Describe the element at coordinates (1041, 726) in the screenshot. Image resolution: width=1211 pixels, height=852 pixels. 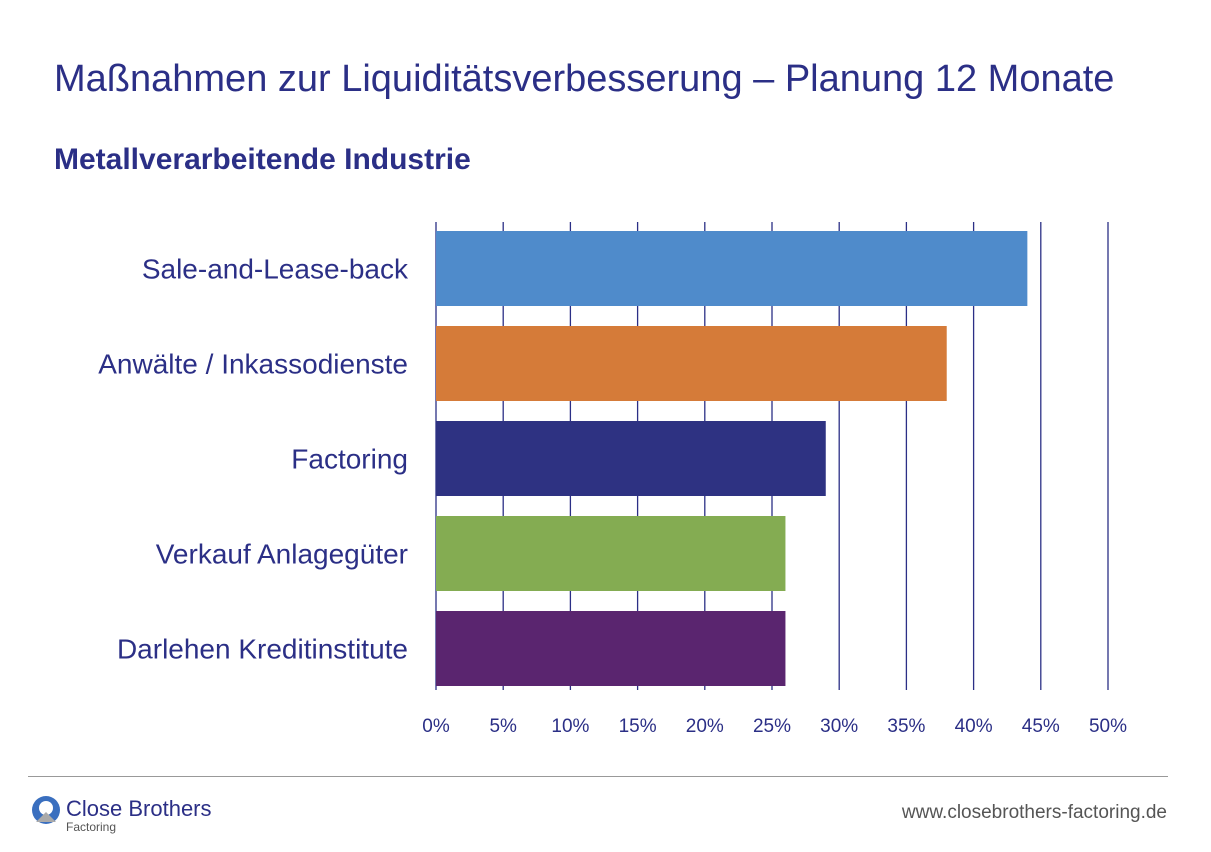
I see `x-tick-label: 45%` at that location.